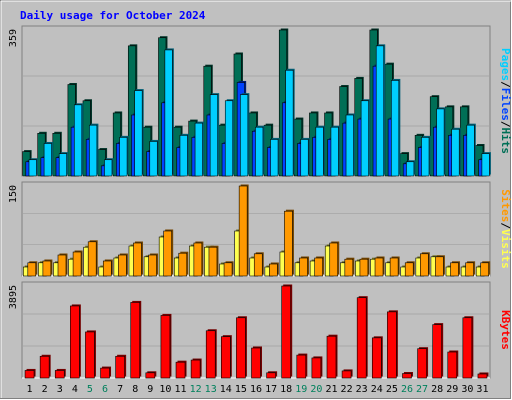 Image resolution: width=512 pixels, height=400 pixels. What do you see at coordinates (437, 389) in the screenshot?
I see `x-tick-day-28: 28` at bounding box center [437, 389].